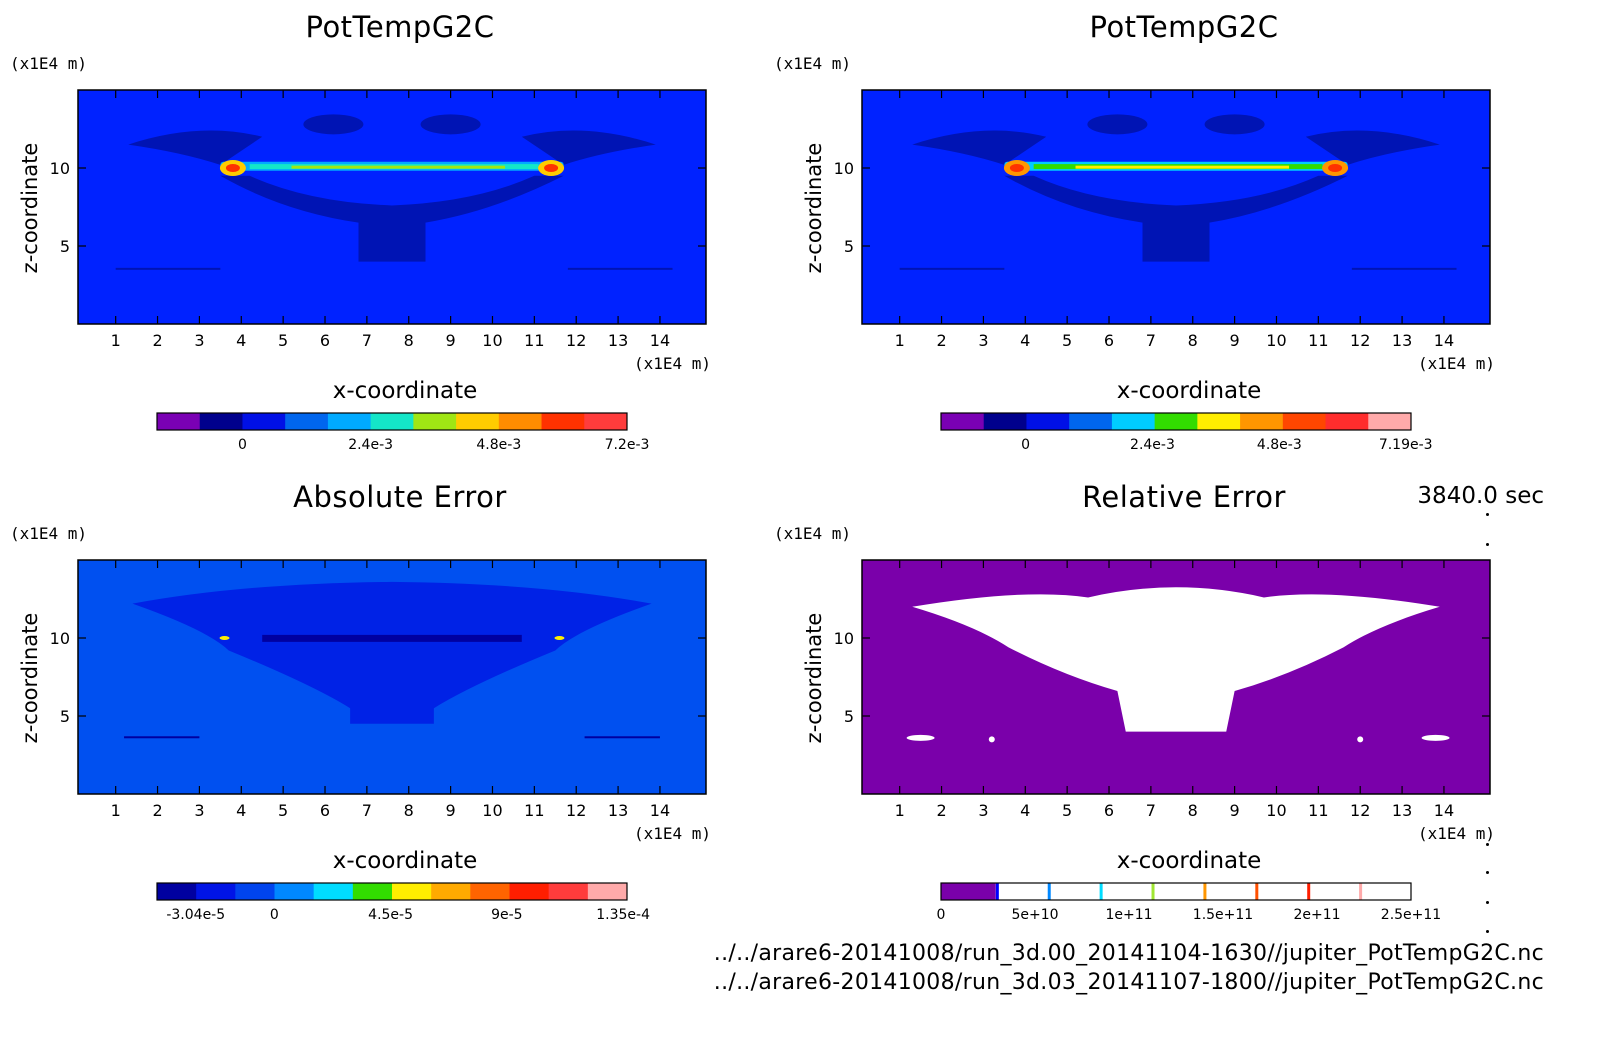 The height and width of the screenshot is (1054, 1604). I want to click on hot-band, so click(1182, 167).